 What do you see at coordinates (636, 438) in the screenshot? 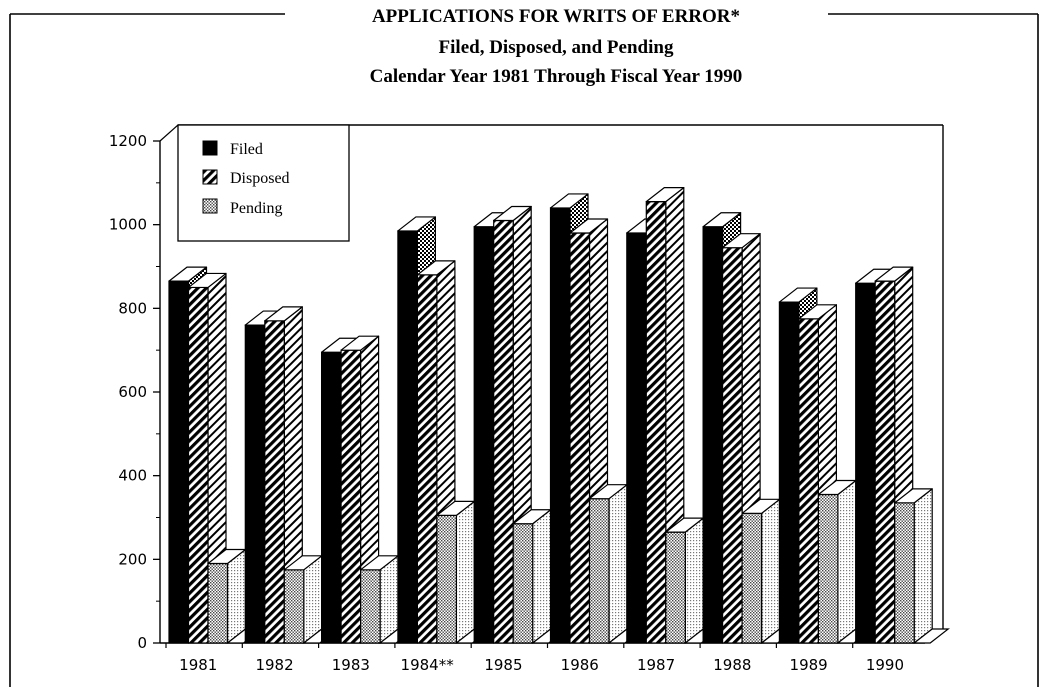
I see `bar-filed-1987-front` at bounding box center [636, 438].